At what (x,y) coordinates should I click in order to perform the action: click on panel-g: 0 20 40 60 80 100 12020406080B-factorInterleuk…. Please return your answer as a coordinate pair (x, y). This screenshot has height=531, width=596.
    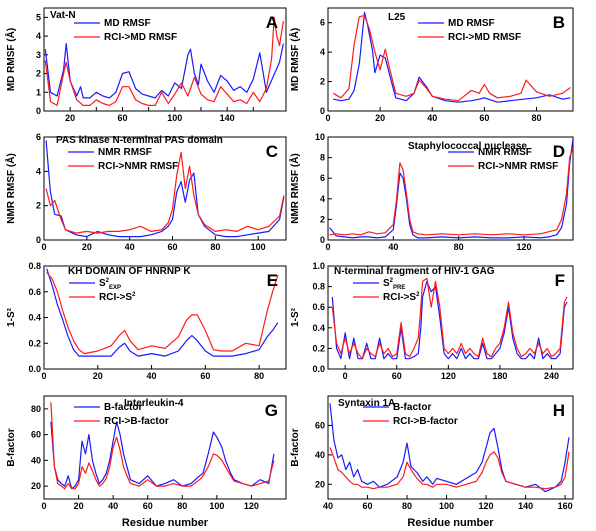
    Looking at the image, I should click on (146, 453).